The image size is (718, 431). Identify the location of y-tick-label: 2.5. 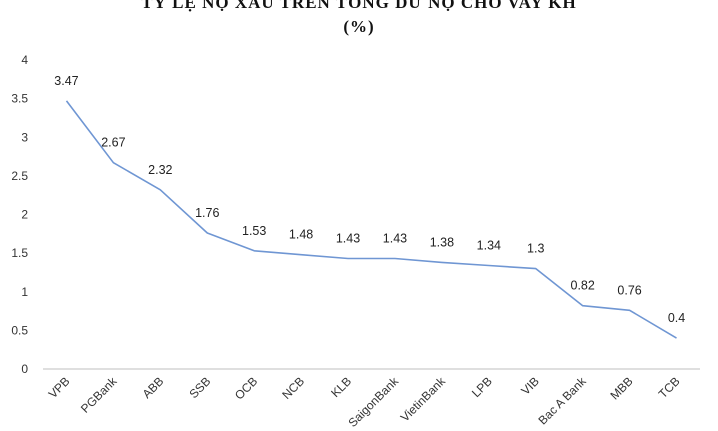
(19, 176).